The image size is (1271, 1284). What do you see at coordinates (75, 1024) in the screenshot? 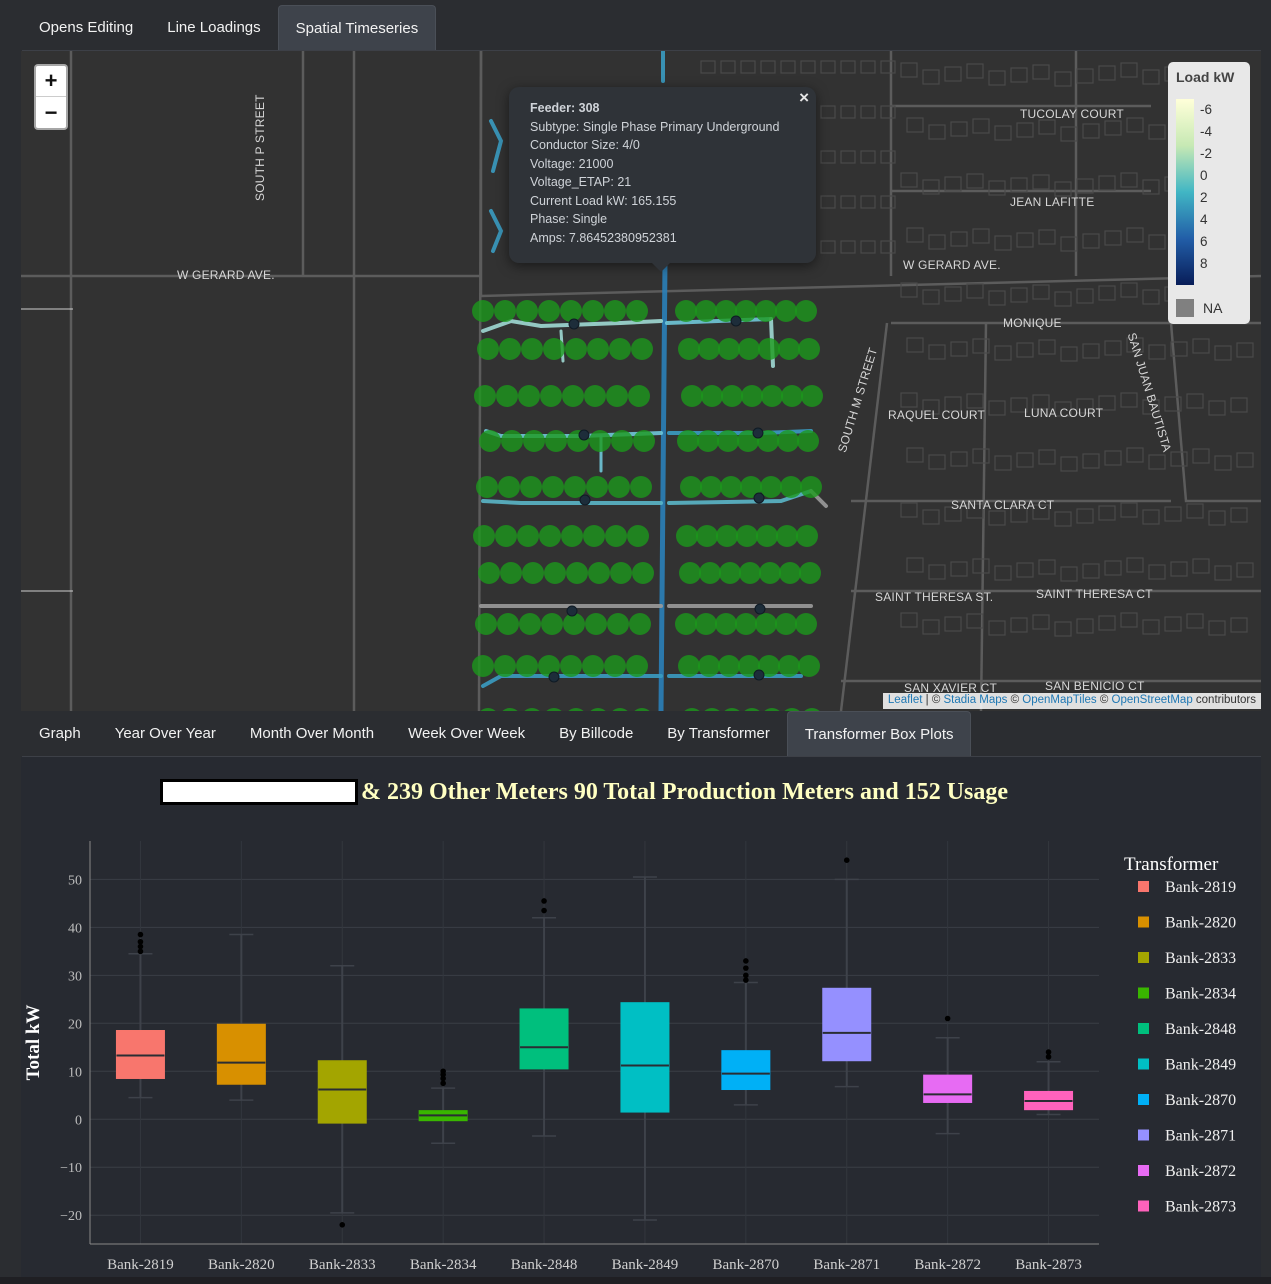
I see `y-tick-label: 20` at bounding box center [75, 1024].